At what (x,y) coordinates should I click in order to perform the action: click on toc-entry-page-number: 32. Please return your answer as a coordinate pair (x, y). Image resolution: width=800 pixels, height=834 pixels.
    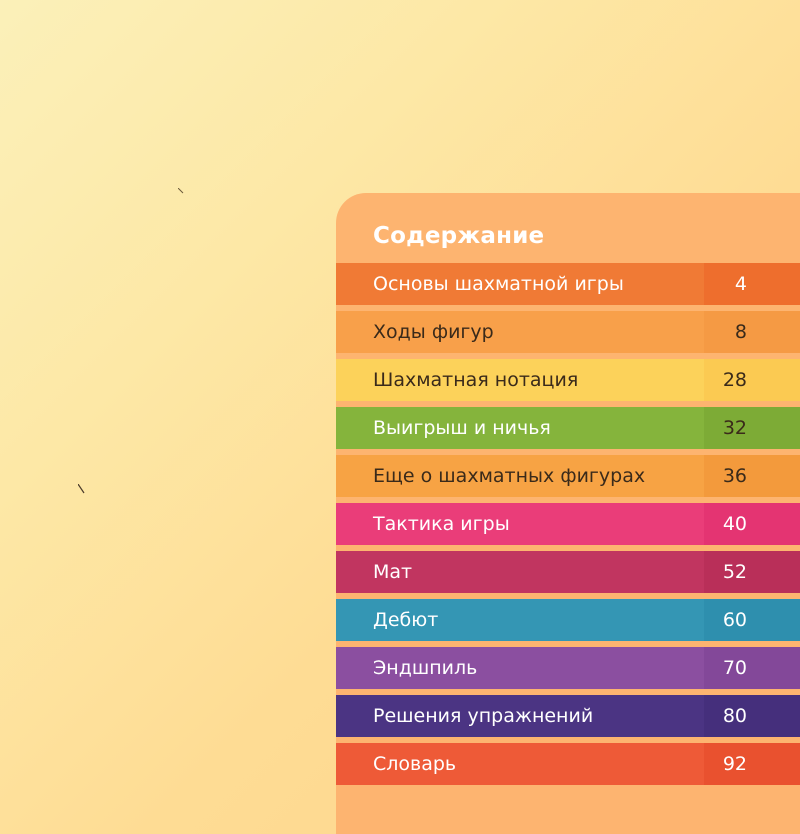
    Looking at the image, I should click on (752, 428).